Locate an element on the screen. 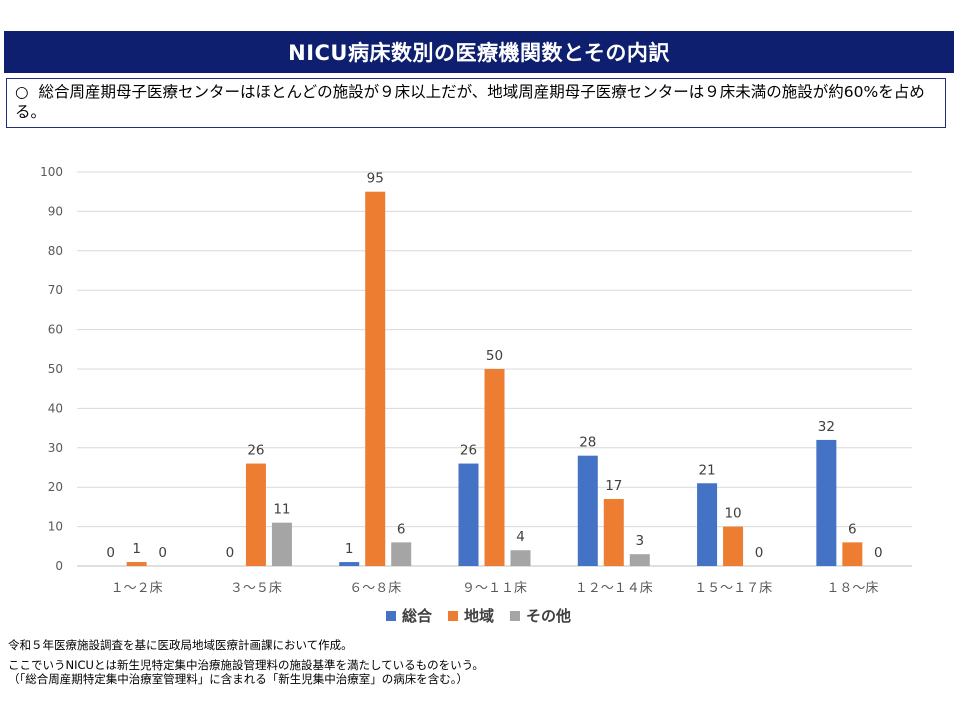 This screenshot has height=720, width=960. x-category-label: １５～１７床 is located at coordinates (733, 588).